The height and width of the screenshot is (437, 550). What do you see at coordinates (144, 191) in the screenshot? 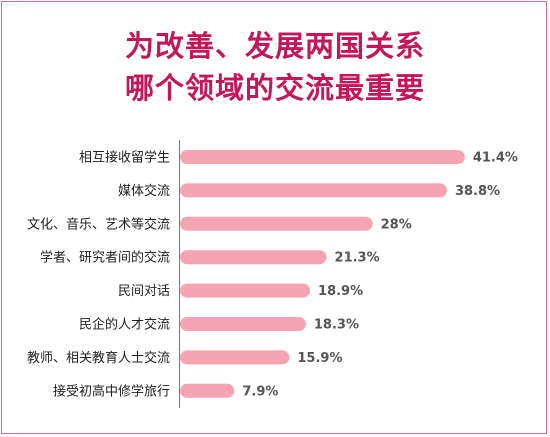
I see `category-label: 媒体交流` at bounding box center [144, 191].